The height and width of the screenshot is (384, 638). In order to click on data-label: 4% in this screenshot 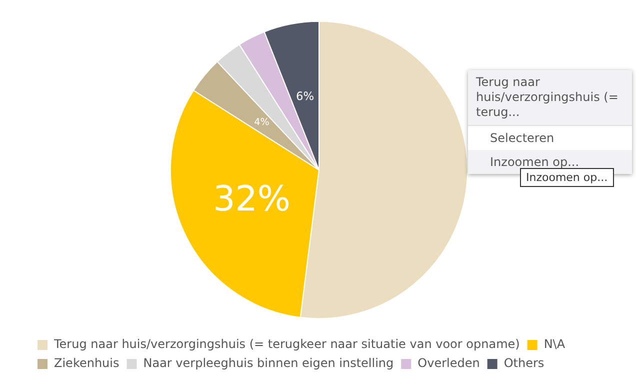, I will do `click(262, 122)`.